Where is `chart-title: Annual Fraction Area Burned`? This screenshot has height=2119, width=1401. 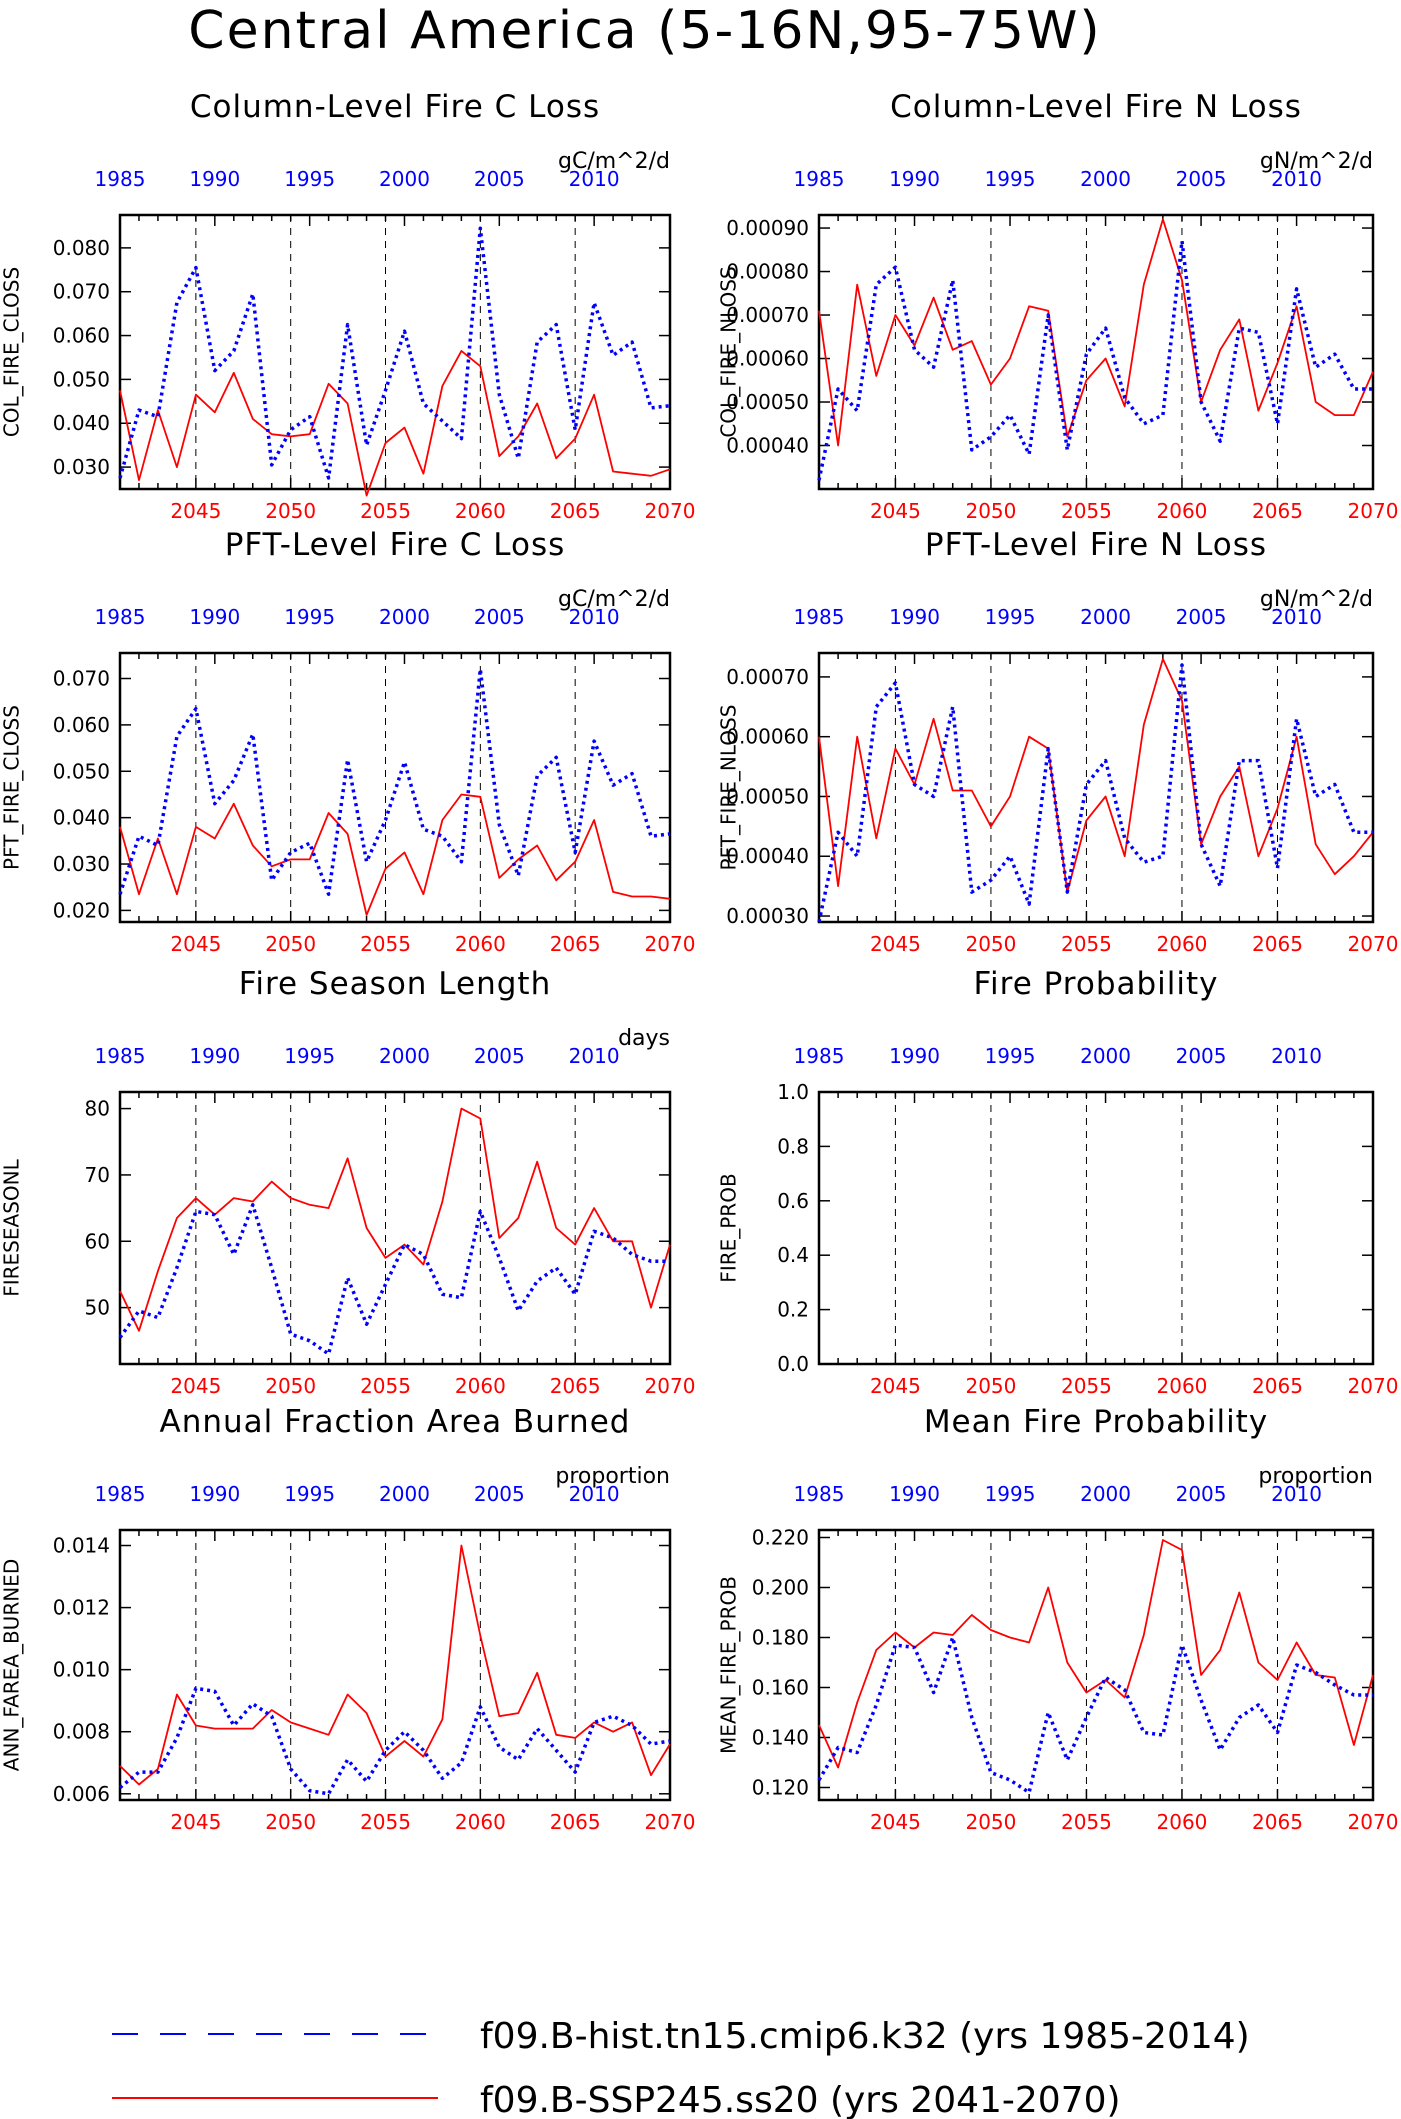 chart-title: Annual Fraction Area Burned is located at coordinates (395, 1422).